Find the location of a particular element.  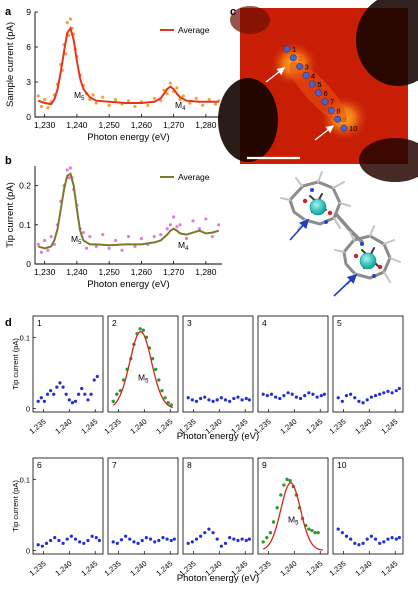

stm-dot-label-7: 7 is located at coordinates (332, 102).